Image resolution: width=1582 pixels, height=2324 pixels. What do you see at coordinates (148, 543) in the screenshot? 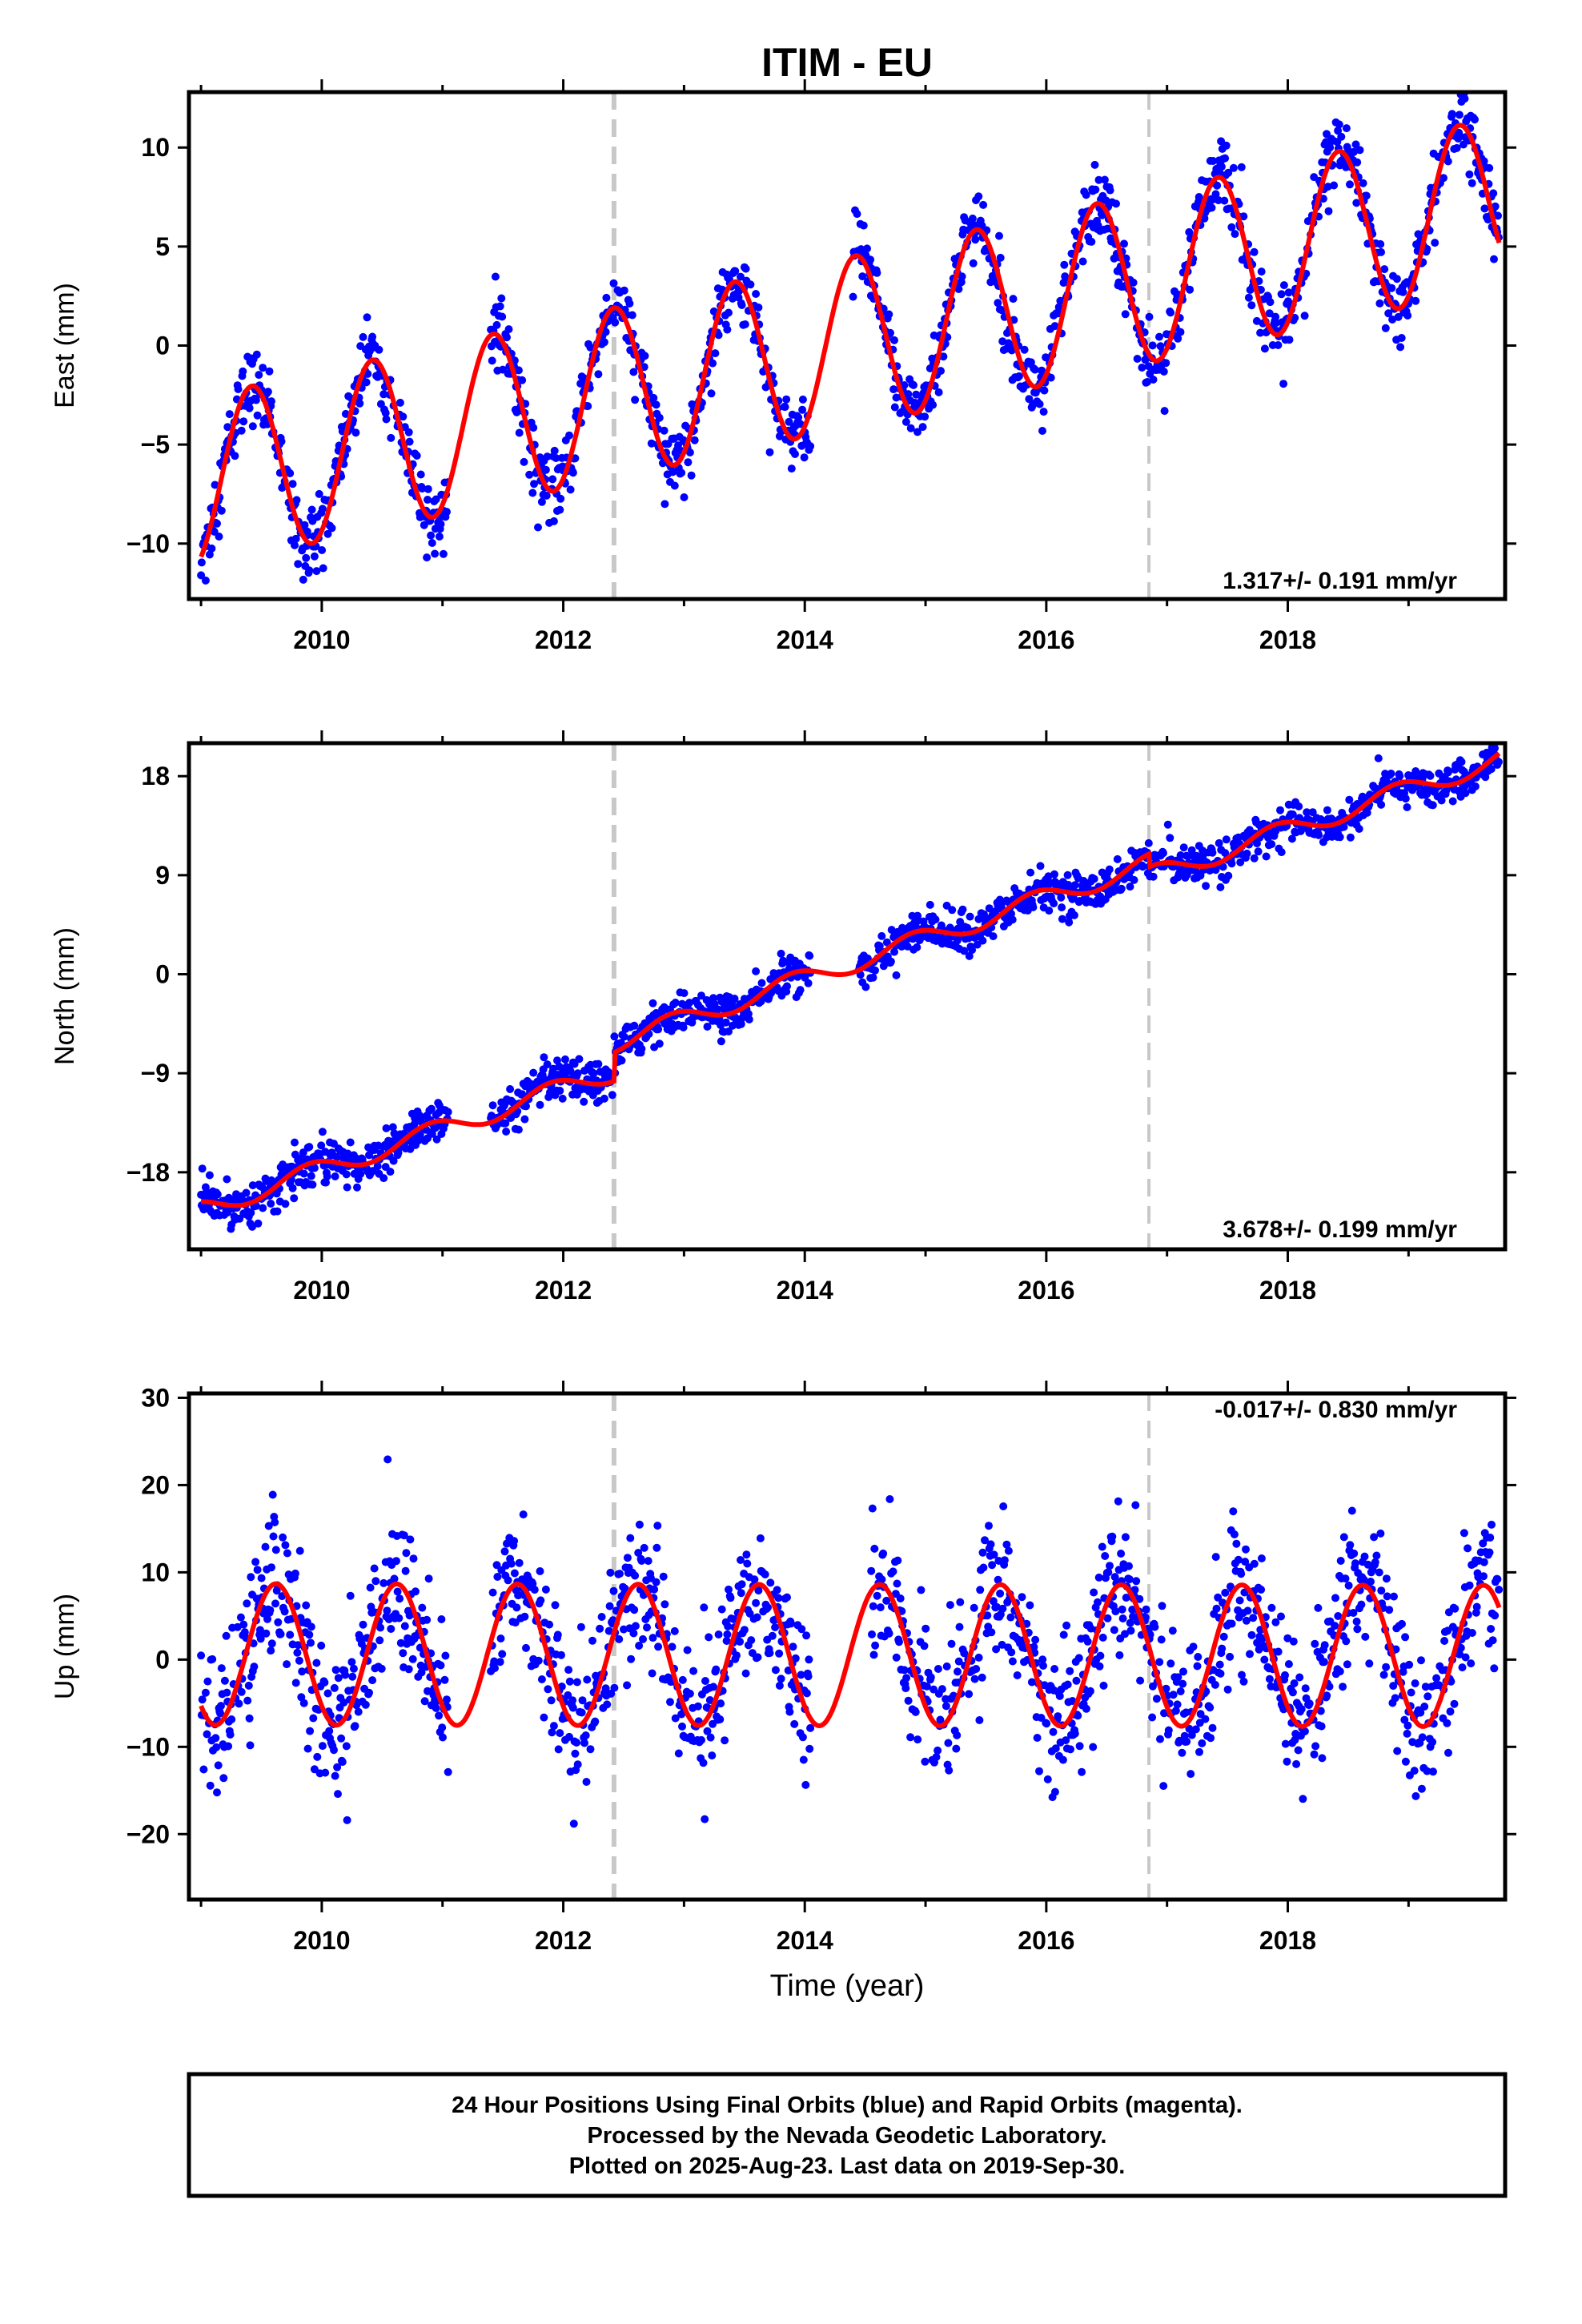
I see `y-tick-label: −10` at bounding box center [148, 543].